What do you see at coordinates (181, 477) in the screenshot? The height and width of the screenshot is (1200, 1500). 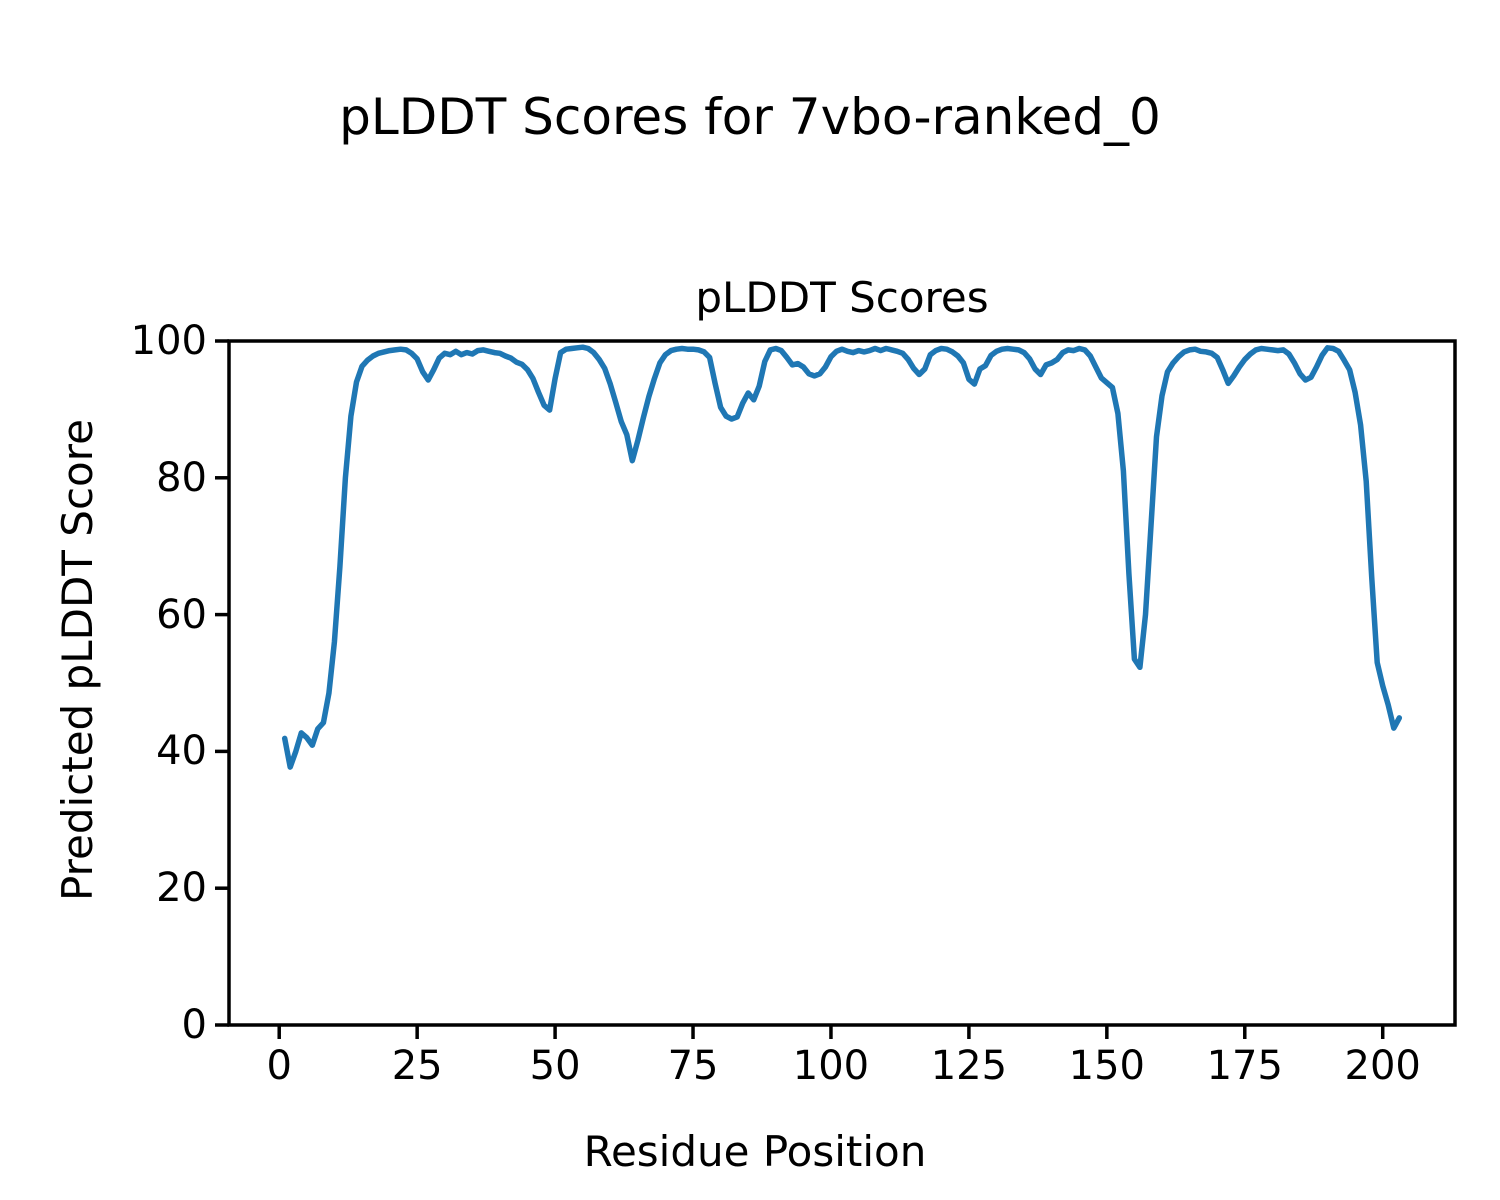 I see `y-tick-label: 80` at bounding box center [181, 477].